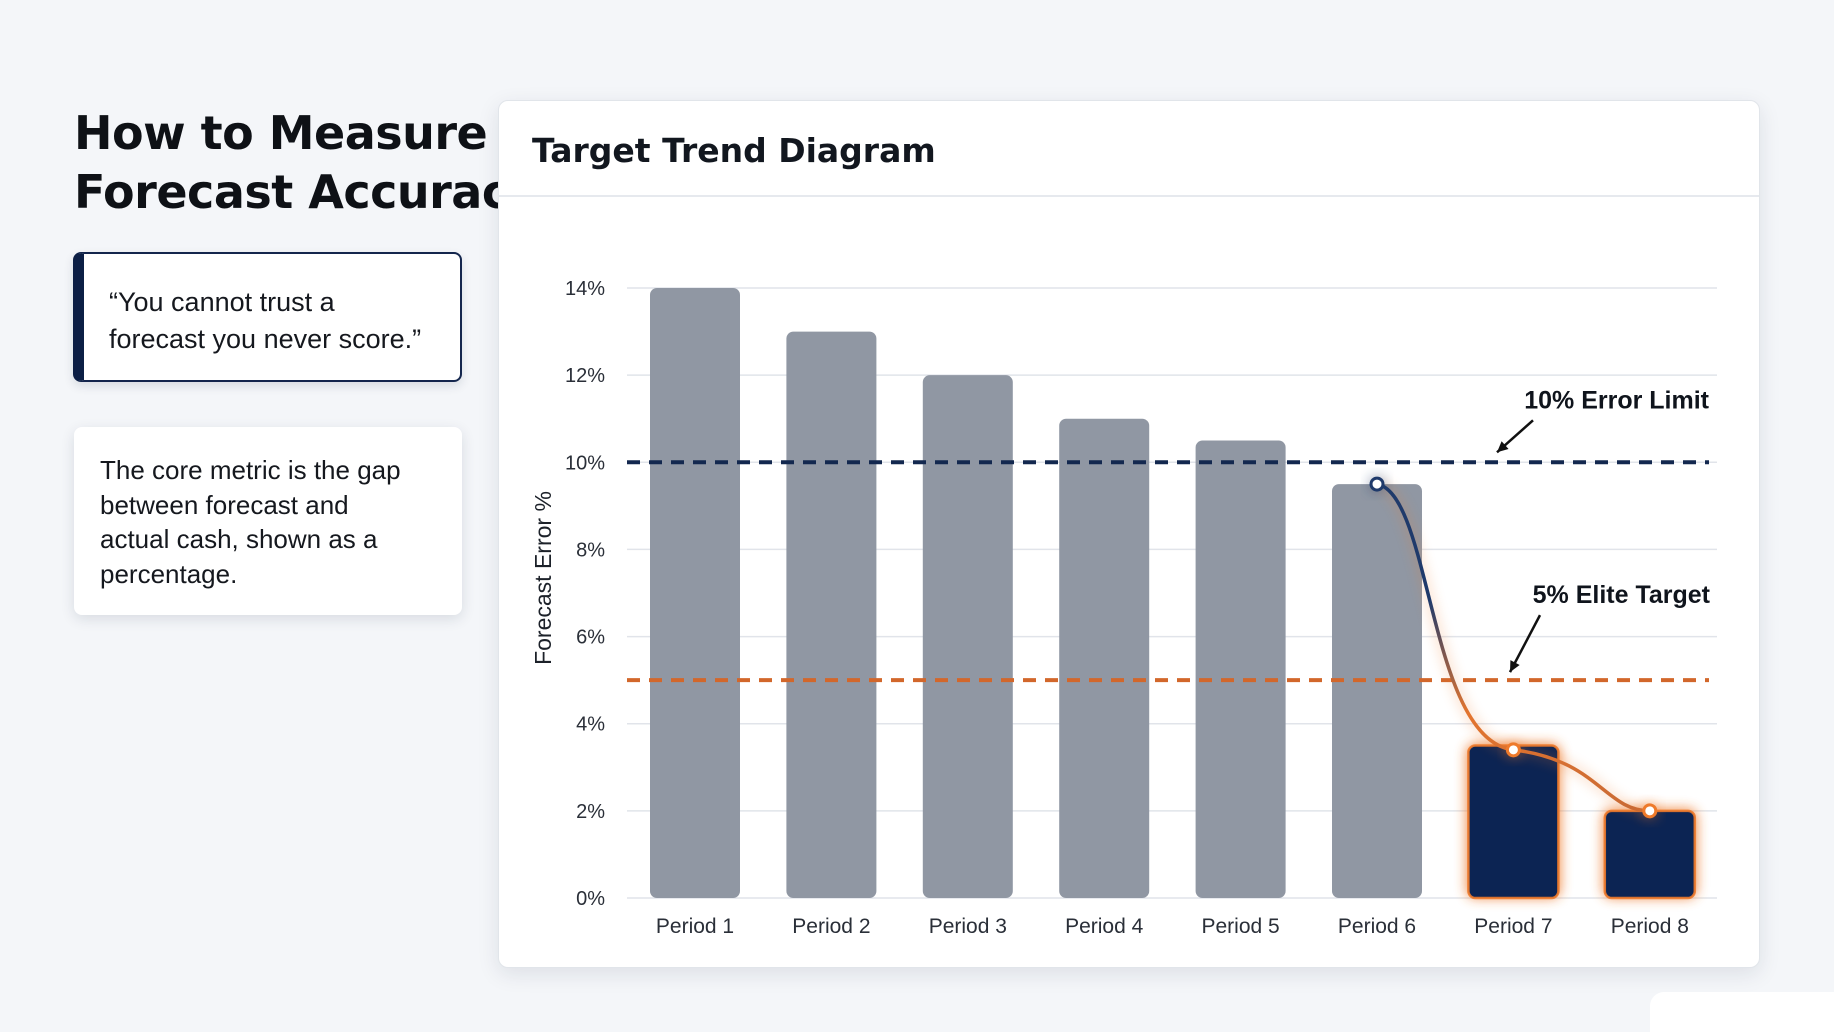 This screenshot has height=1032, width=1834. What do you see at coordinates (1622, 595) in the screenshot?
I see `reference-line-label: 5% Elite Target` at bounding box center [1622, 595].